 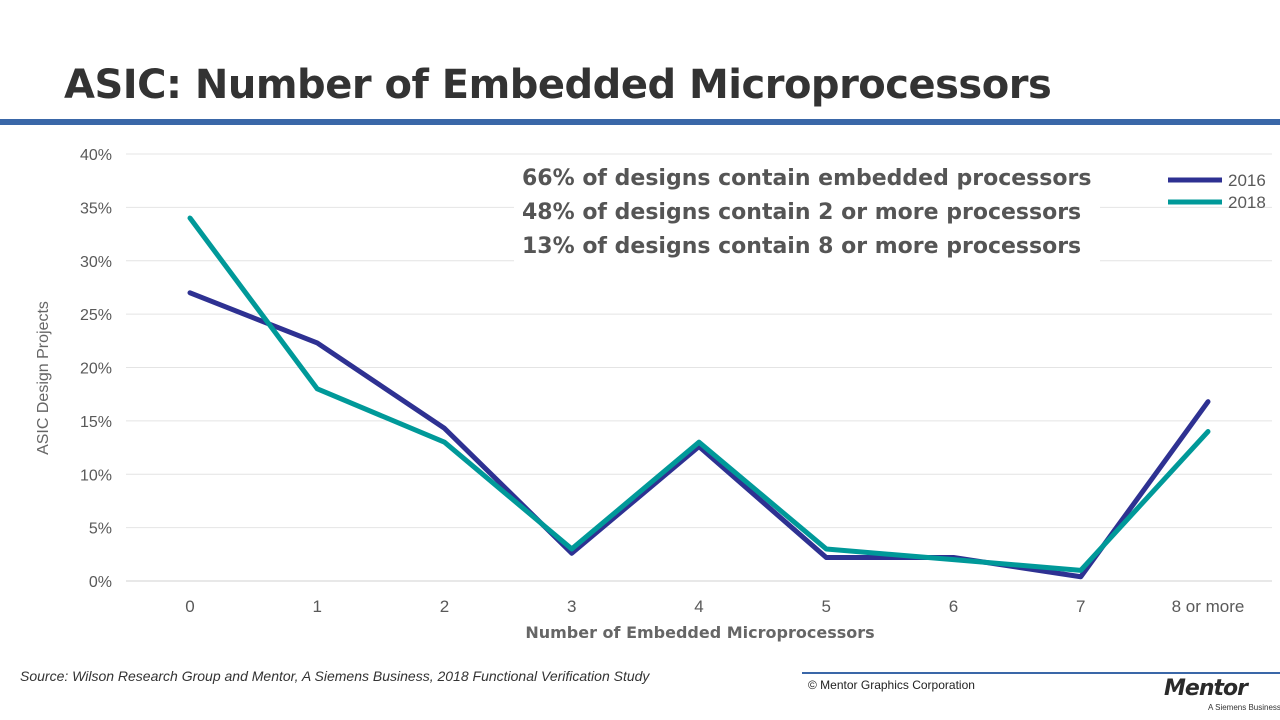 What do you see at coordinates (96, 262) in the screenshot?
I see `y-tick-label: 30%` at bounding box center [96, 262].